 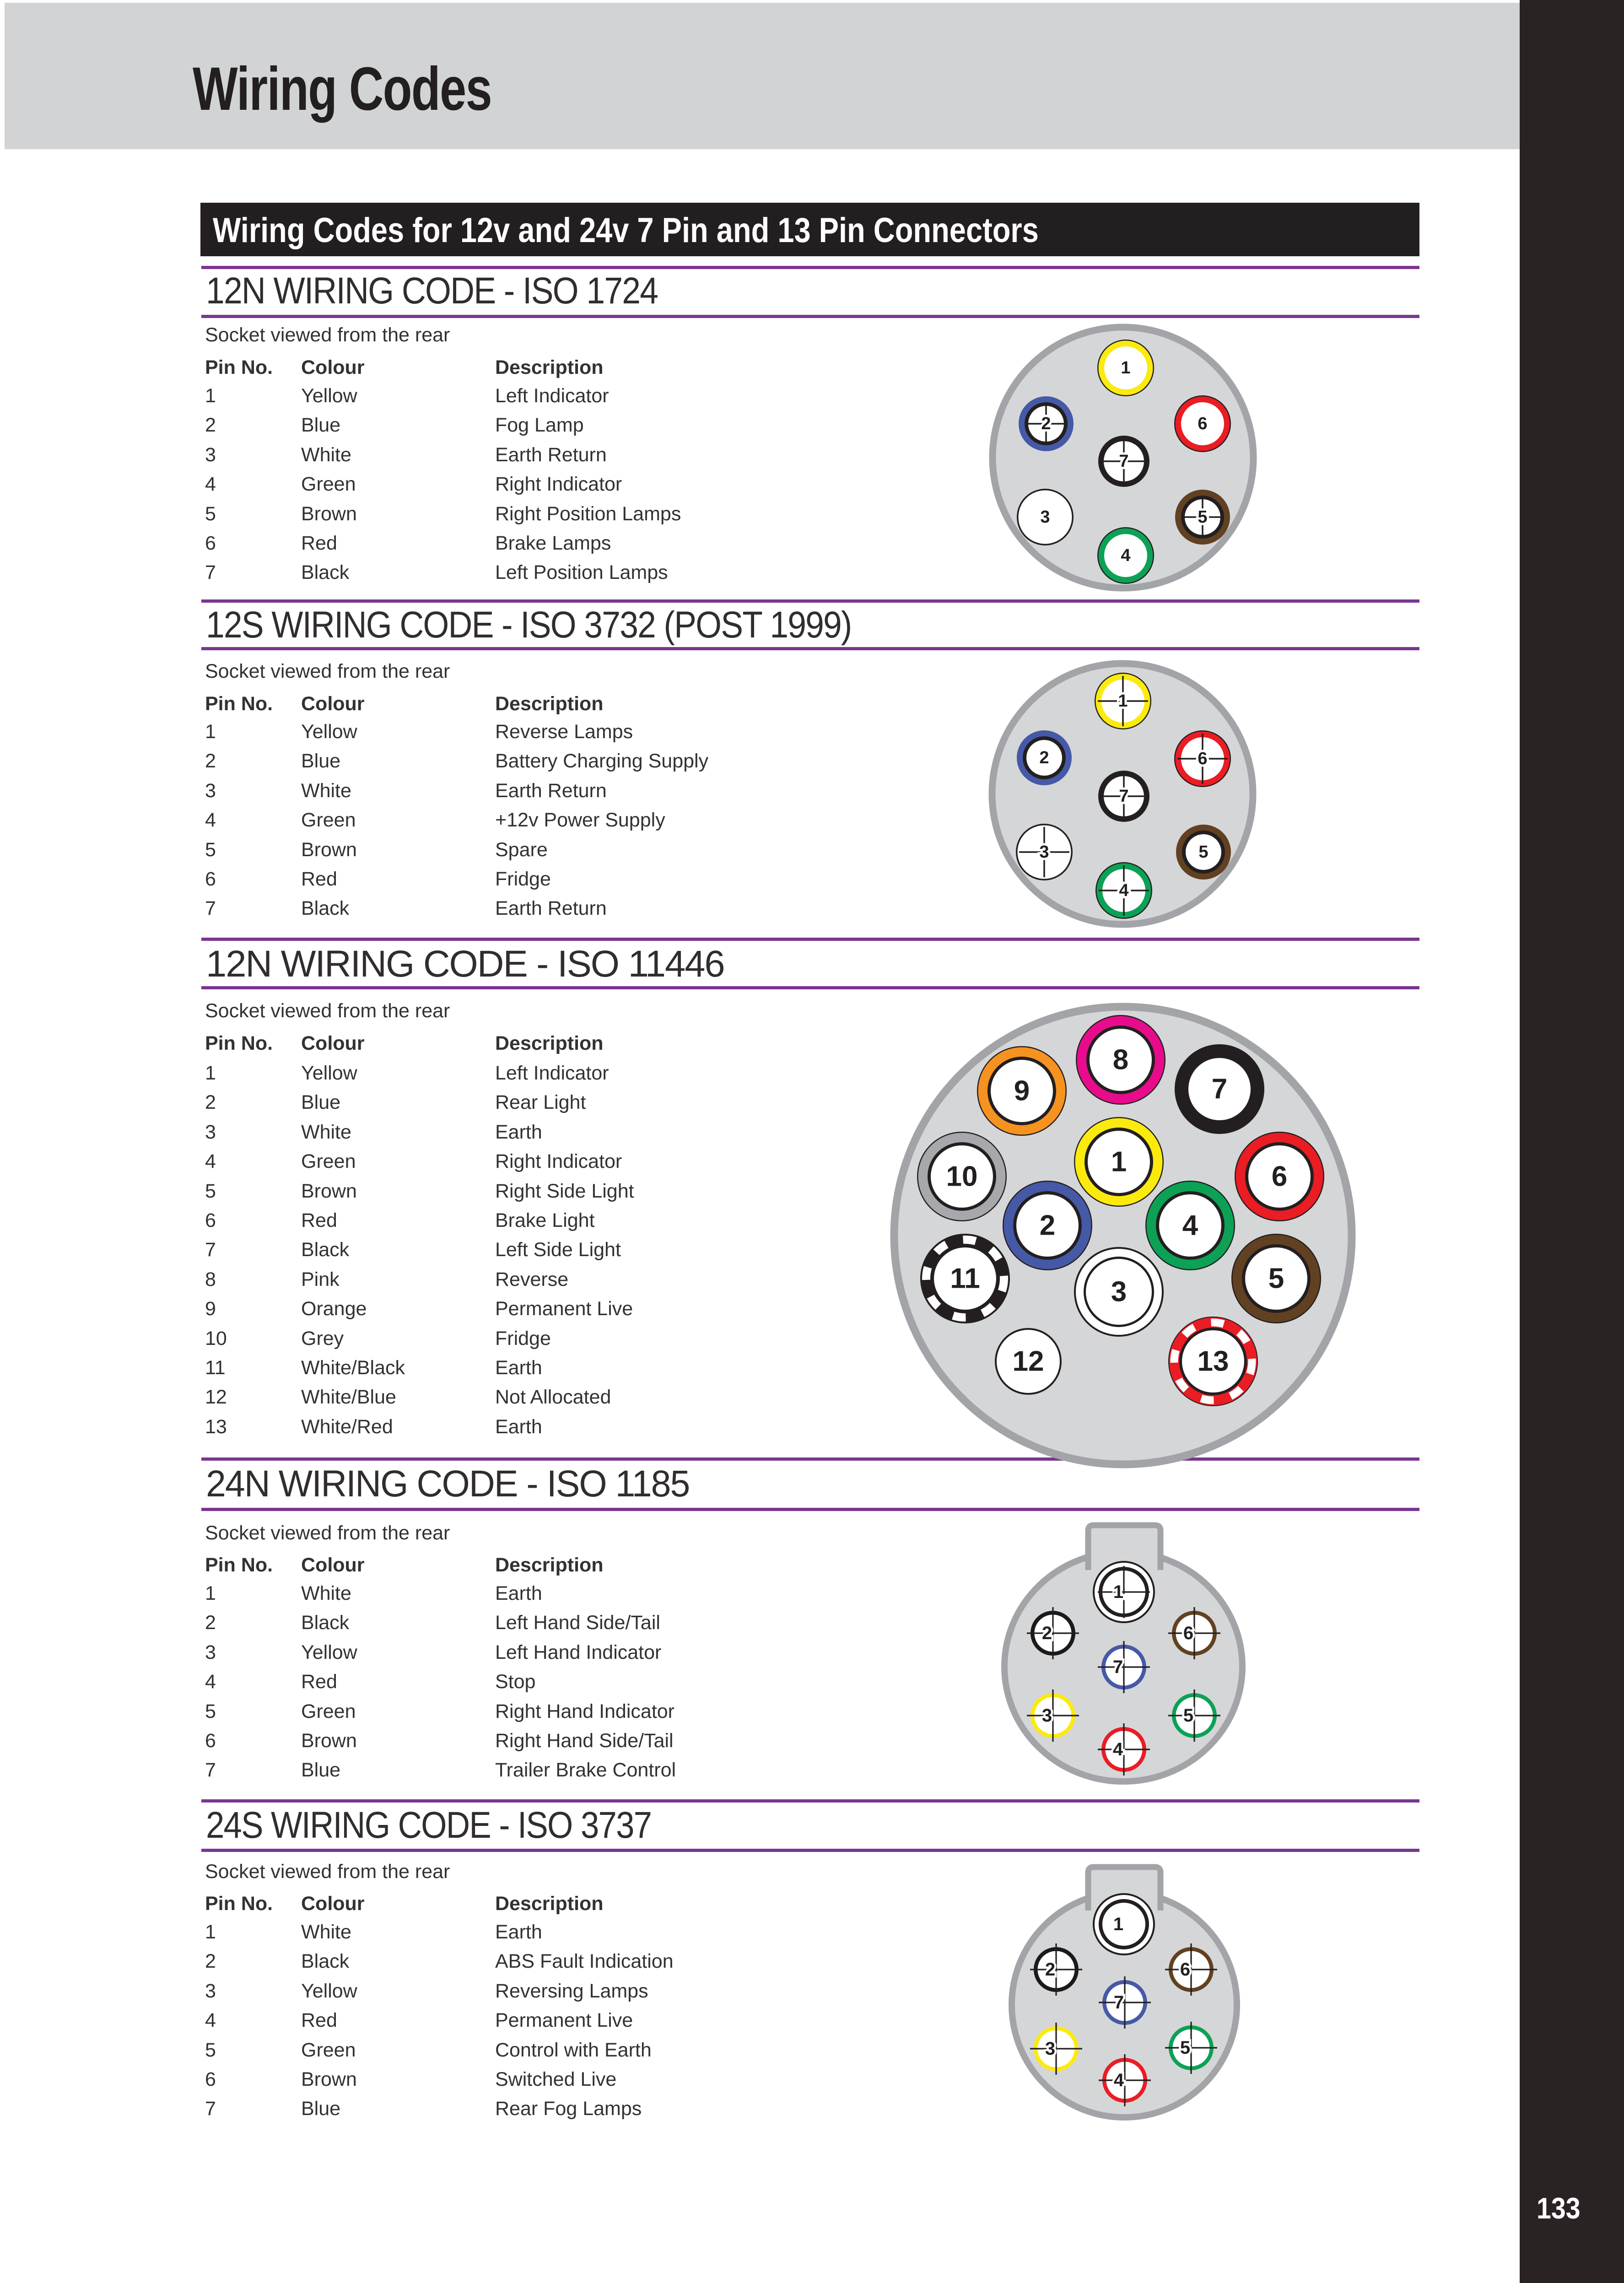 What do you see at coordinates (1213, 1362) in the screenshot?
I see `svg-text: 13` at bounding box center [1213, 1362].